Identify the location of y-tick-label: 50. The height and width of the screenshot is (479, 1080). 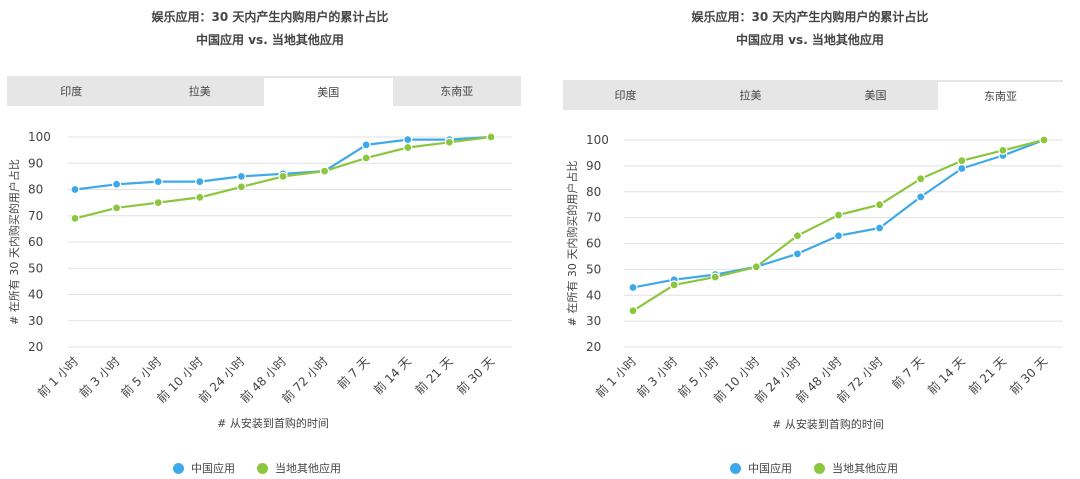
(593, 269).